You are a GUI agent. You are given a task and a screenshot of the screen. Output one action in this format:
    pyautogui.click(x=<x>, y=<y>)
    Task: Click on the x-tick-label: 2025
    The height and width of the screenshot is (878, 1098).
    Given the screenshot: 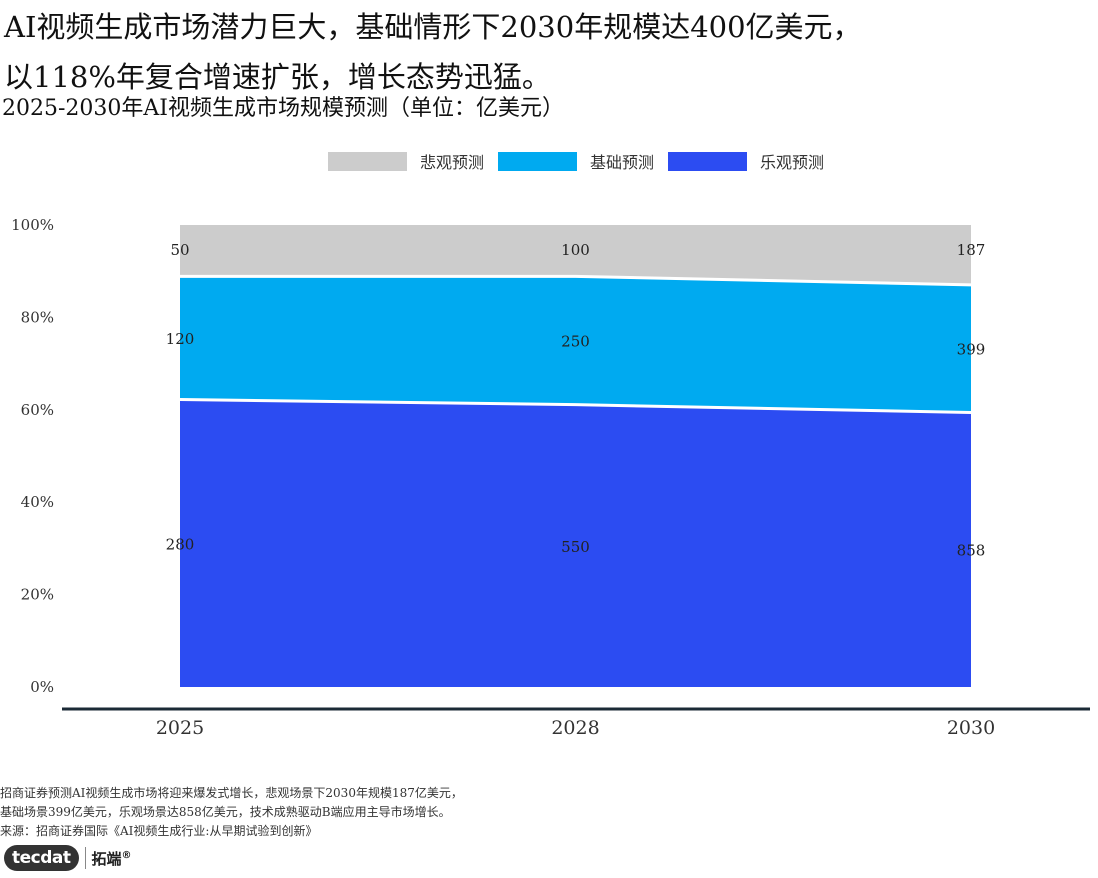 What is the action you would take?
    pyautogui.click(x=180, y=728)
    